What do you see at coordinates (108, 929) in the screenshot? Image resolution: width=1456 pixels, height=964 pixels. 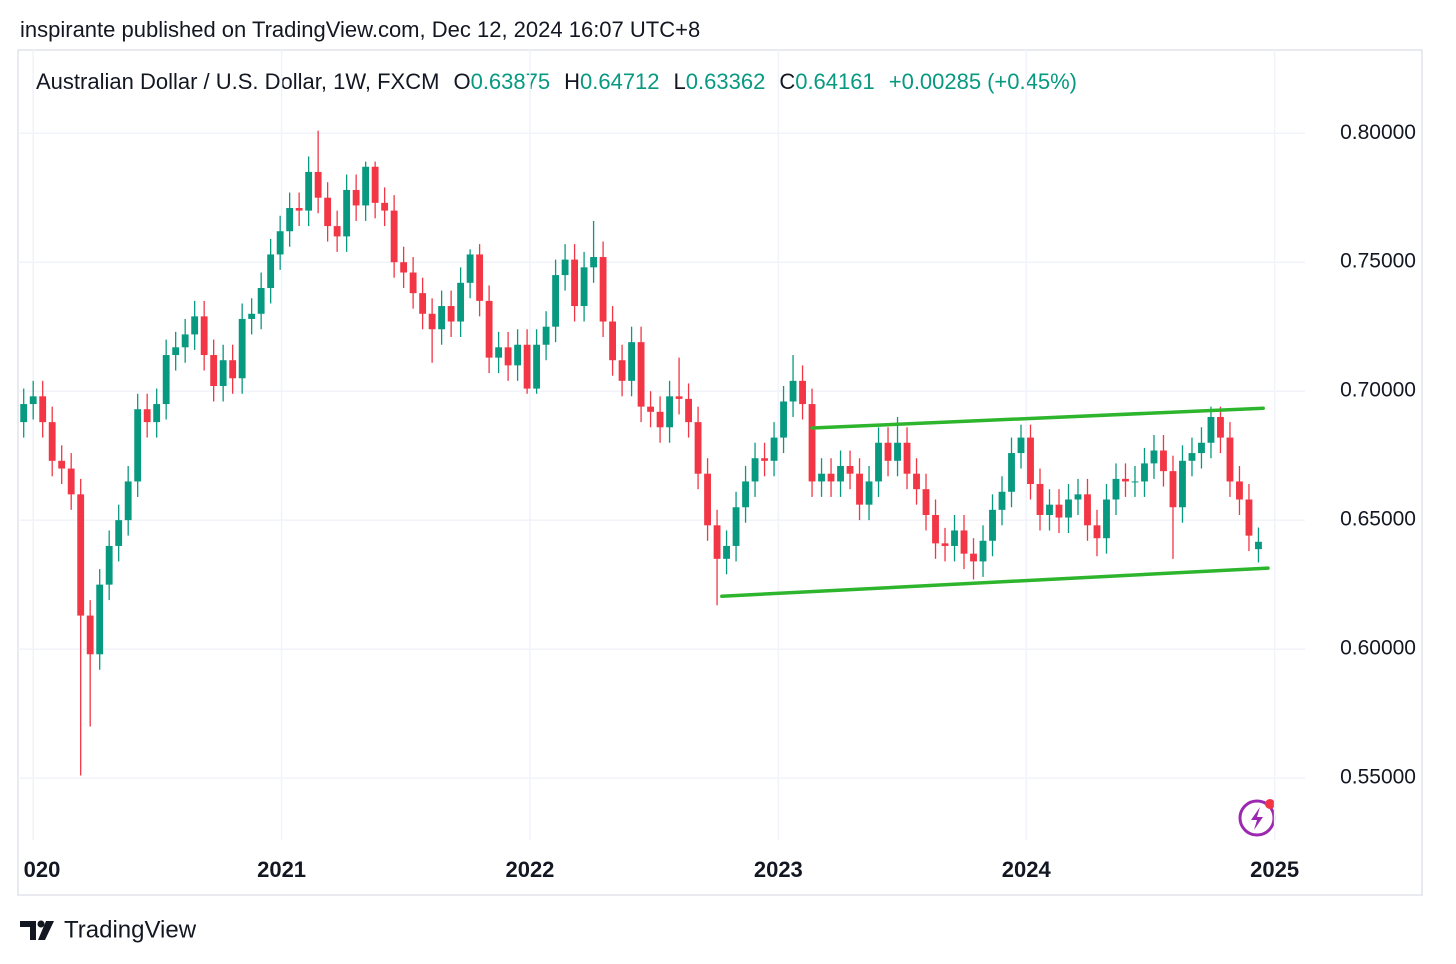 I see `tv-logo: TradingView` at bounding box center [108, 929].